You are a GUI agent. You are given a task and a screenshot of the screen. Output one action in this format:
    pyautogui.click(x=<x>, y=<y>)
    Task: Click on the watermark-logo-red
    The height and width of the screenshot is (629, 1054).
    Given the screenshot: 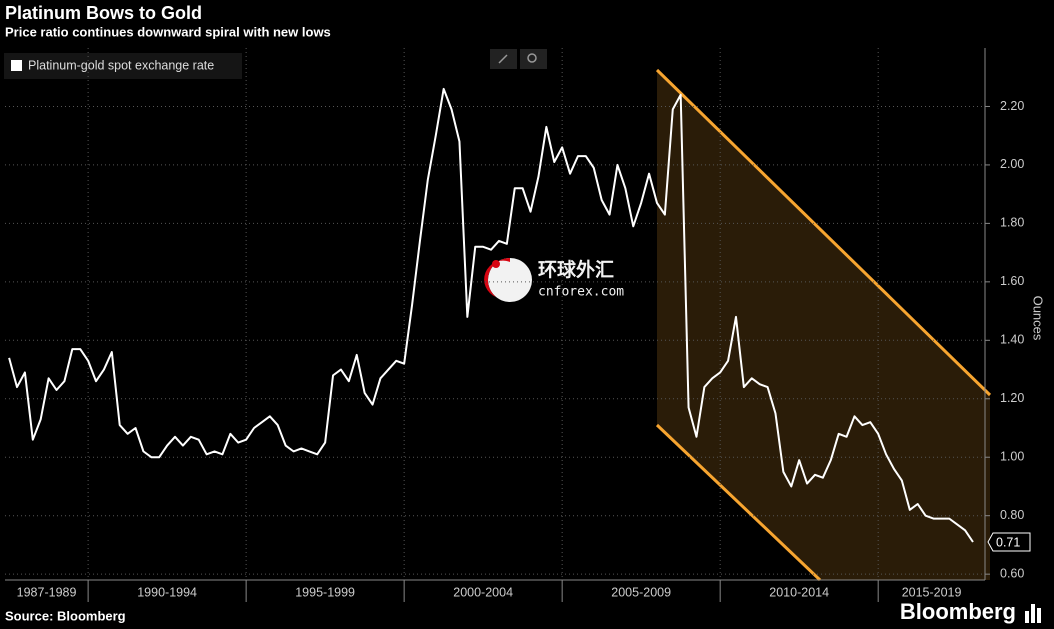 What is the action you would take?
    pyautogui.click(x=497, y=277)
    